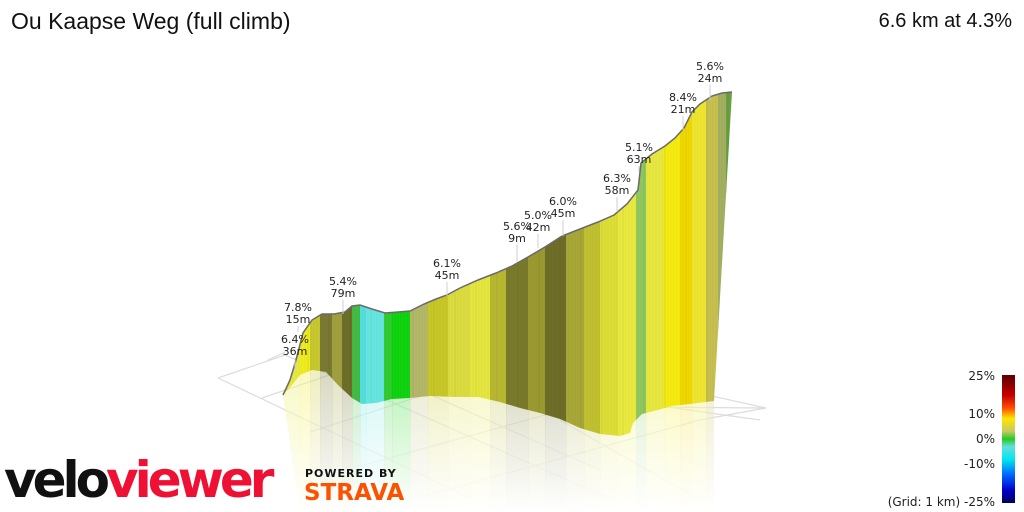 The width and height of the screenshot is (1024, 512). Describe the element at coordinates (683, 97) in the screenshot. I see `segment-grade: 8.4%` at that location.